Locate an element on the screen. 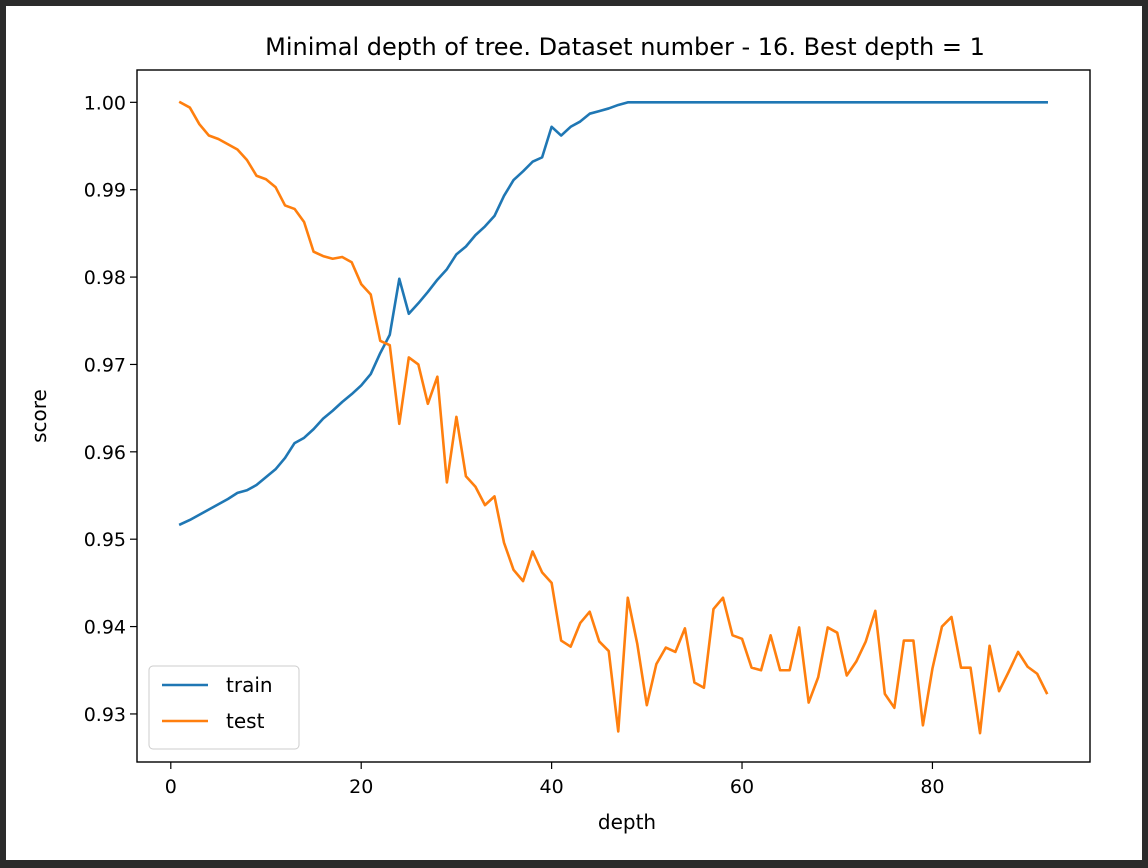 The height and width of the screenshot is (868, 1148). y-tick-label: 1.00 is located at coordinates (105, 103).